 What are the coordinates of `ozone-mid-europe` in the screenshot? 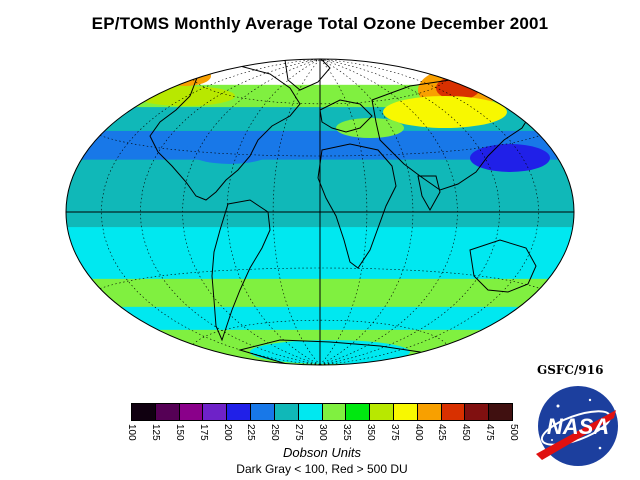 It's located at (370, 128).